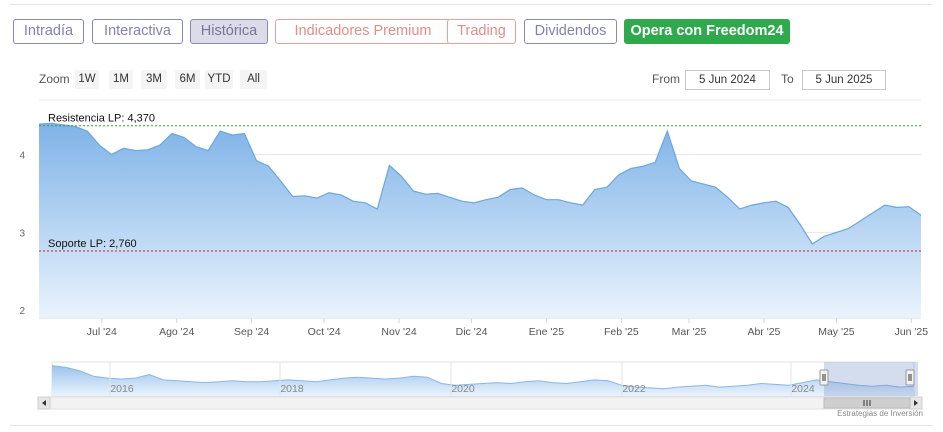  What do you see at coordinates (480, 403) in the screenshot?
I see `navigator-scrollbar` at bounding box center [480, 403].